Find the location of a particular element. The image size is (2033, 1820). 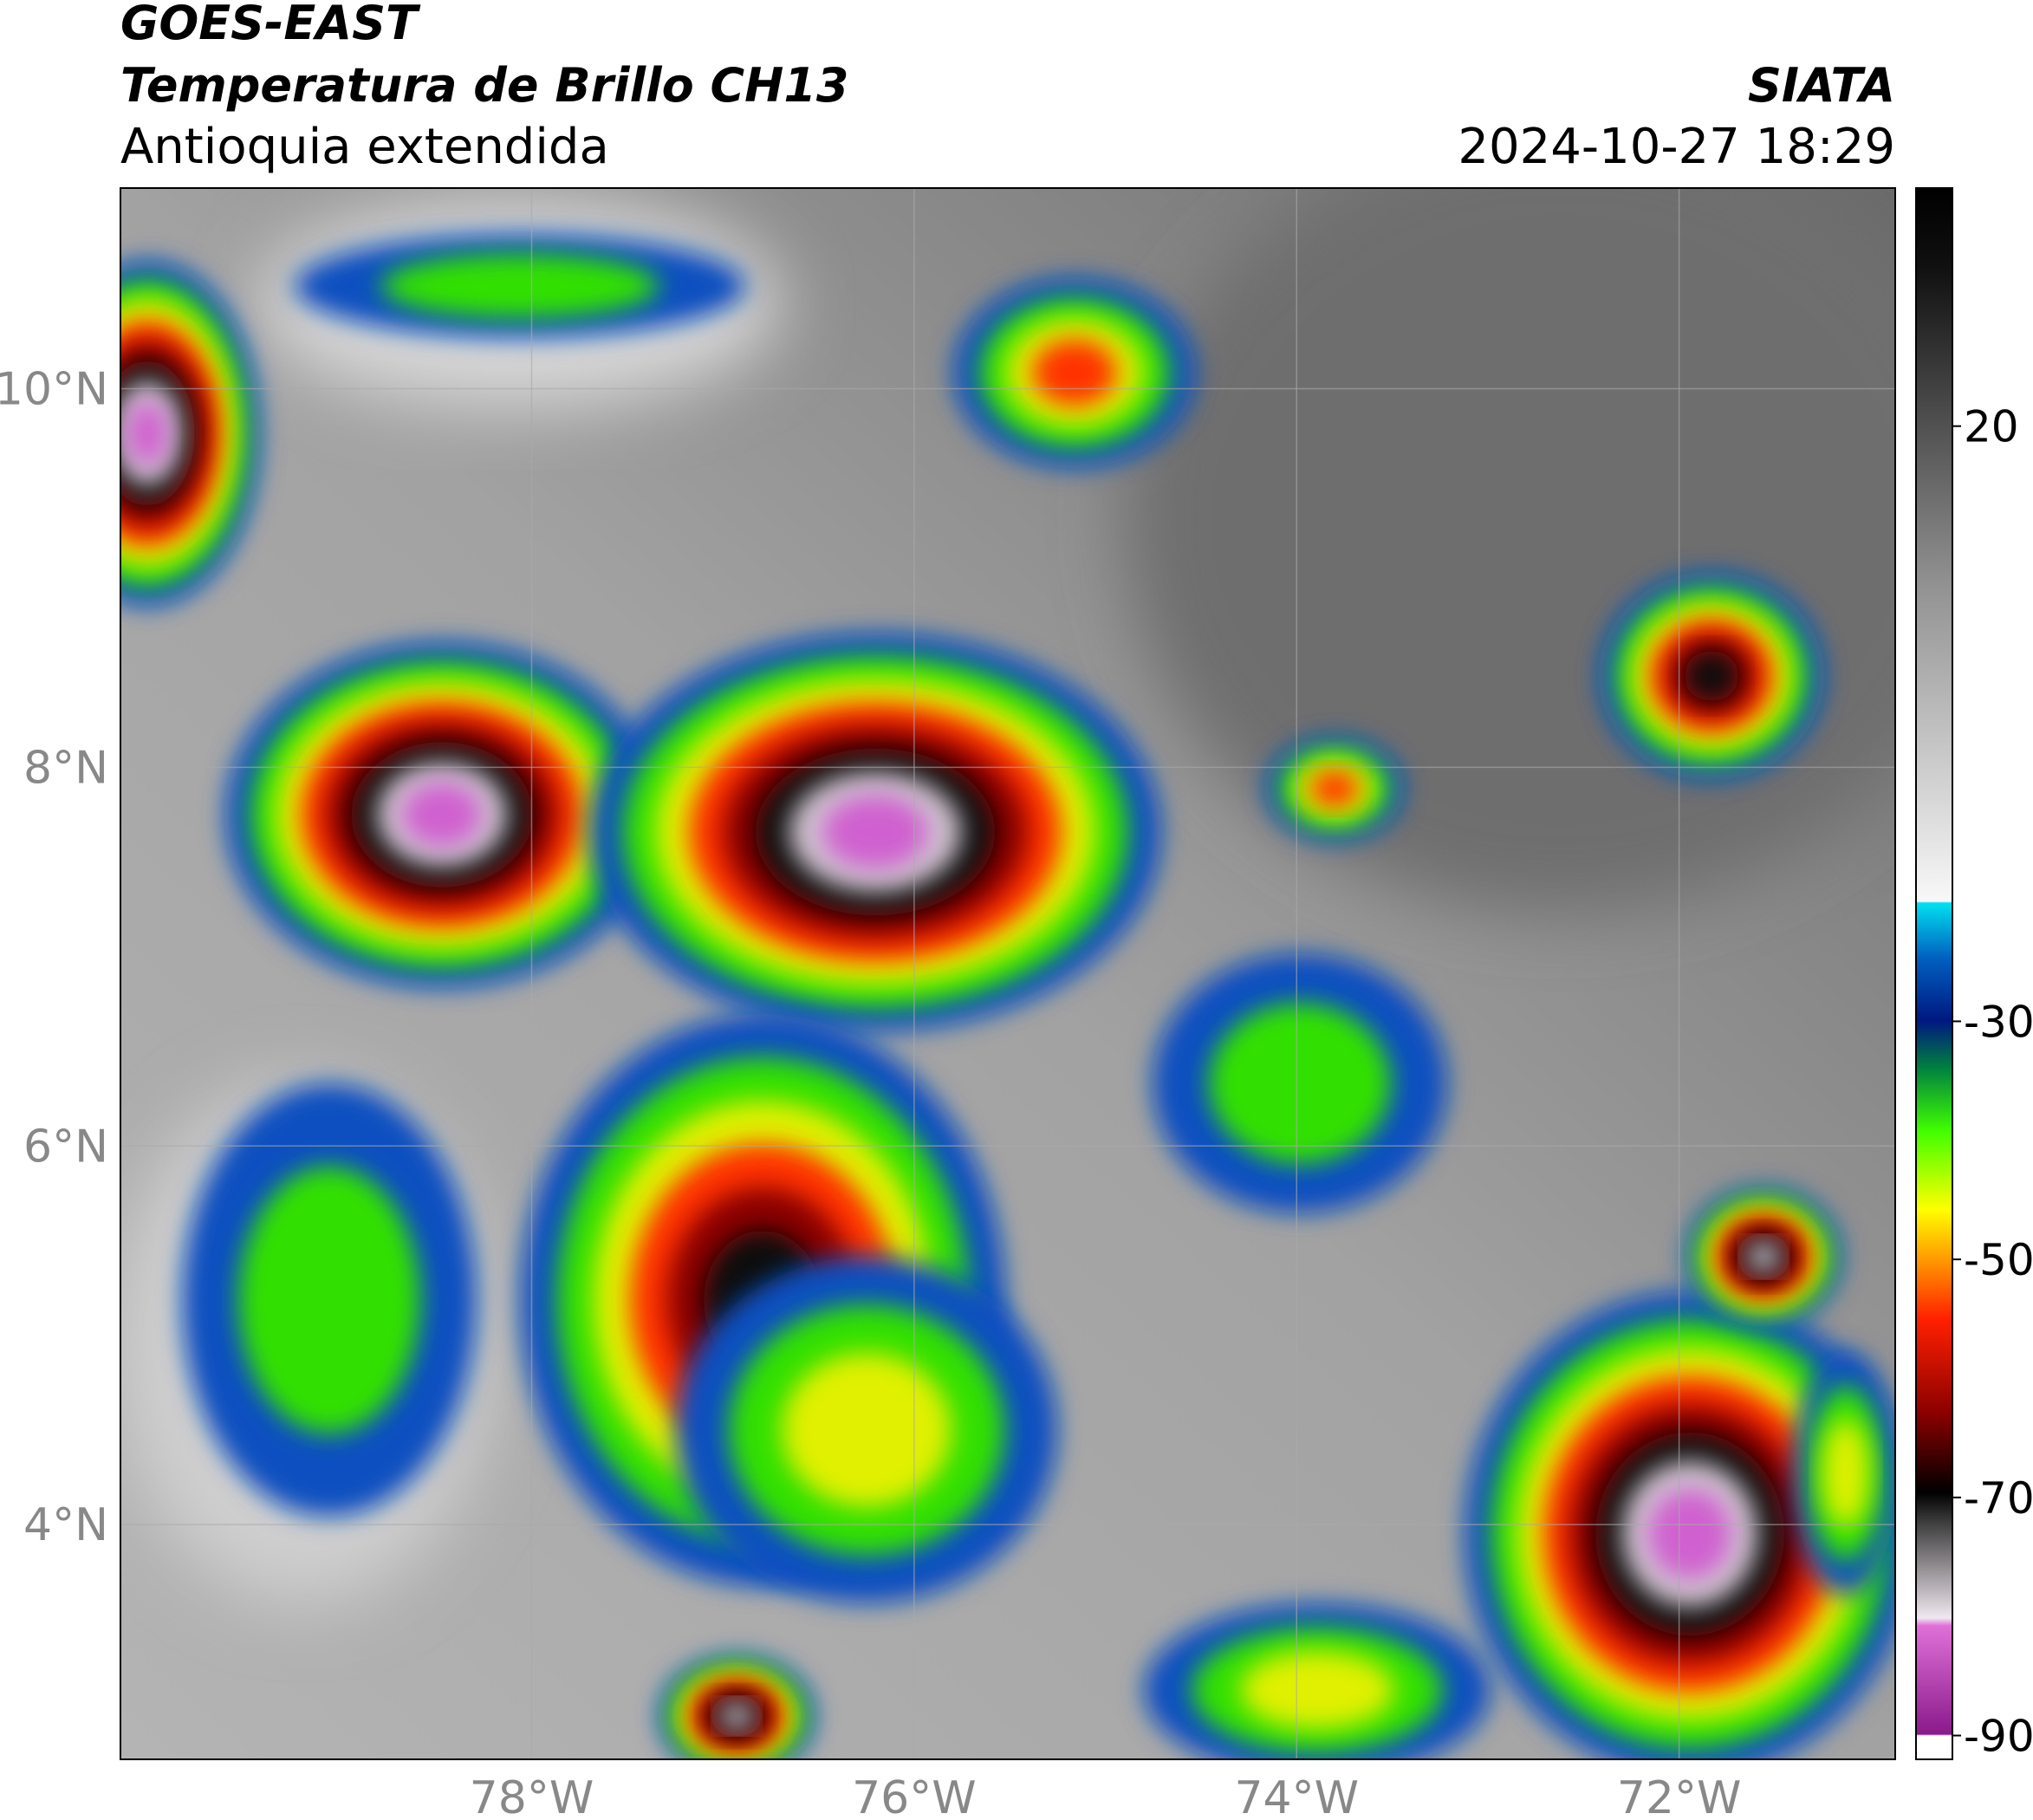

colorbar-tick-label: -90 is located at coordinates (1998, 1737).